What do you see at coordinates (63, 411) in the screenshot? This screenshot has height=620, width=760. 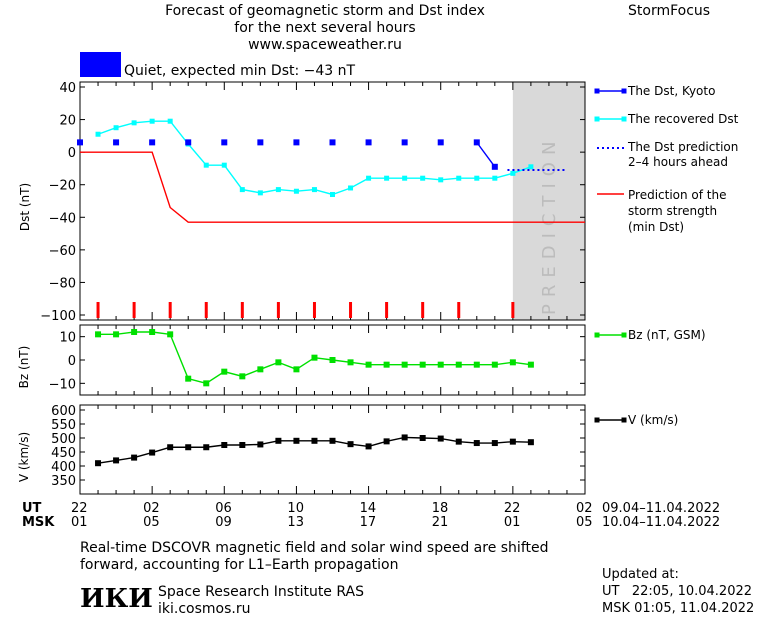 I see `y-tick-label: 600` at bounding box center [63, 411].